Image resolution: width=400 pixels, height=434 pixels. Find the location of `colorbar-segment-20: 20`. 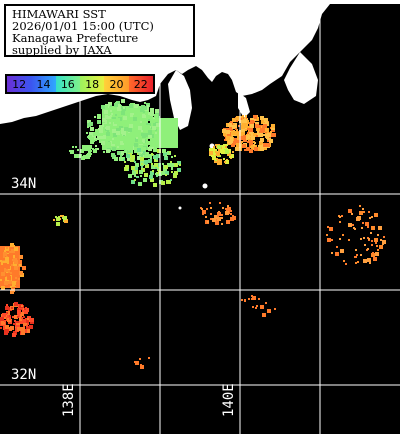

colorbar-segment-20: 20 is located at coordinates (116, 84).